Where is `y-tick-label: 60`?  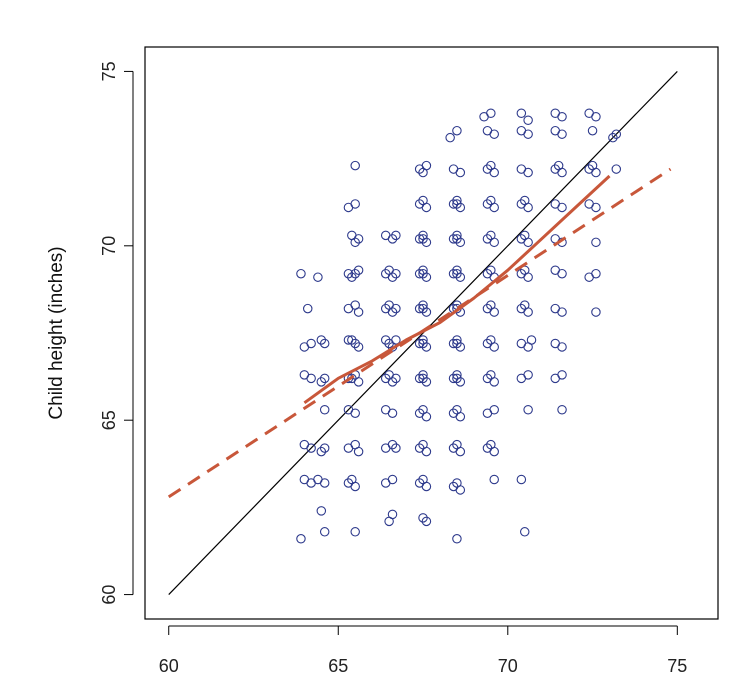 y-tick-label: 60 is located at coordinates (109, 595).